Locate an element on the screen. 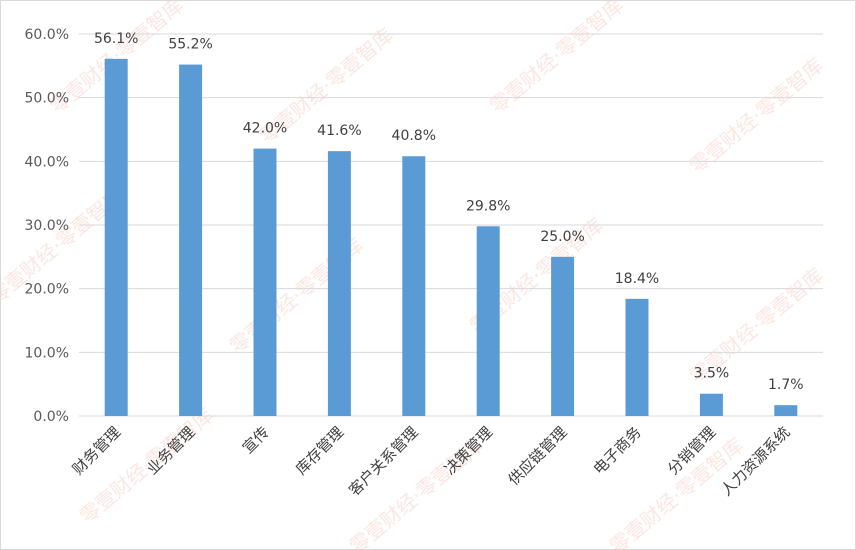  data-label: 40.8% is located at coordinates (414, 136).